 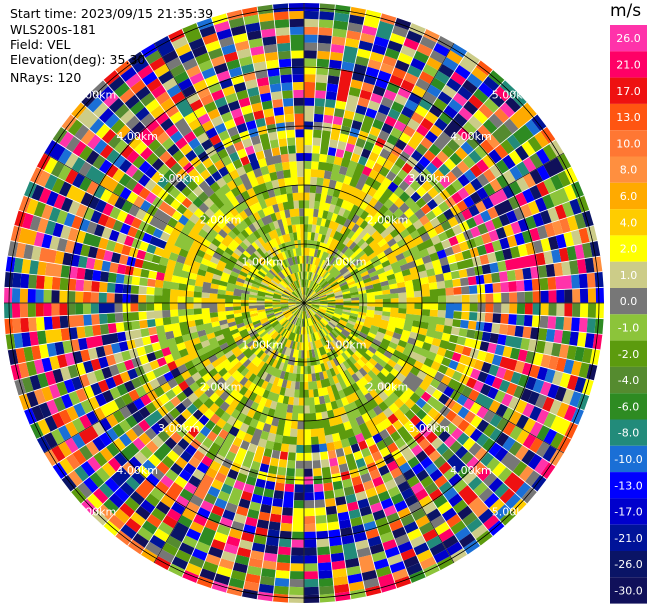 I want to click on colorbar-label: 26.0, so click(x=628, y=38).